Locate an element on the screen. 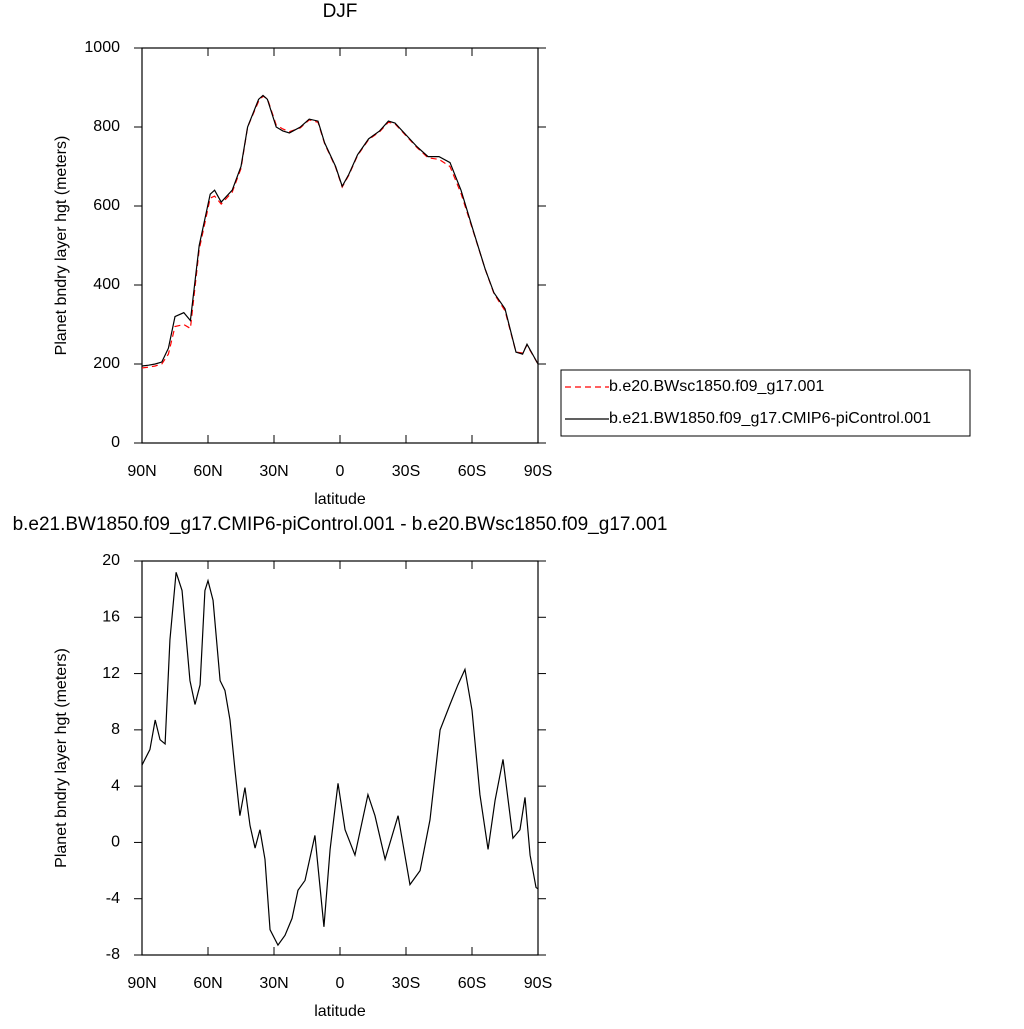 This screenshot has height=1029, width=1024. chart-title: DJF is located at coordinates (340, 11).